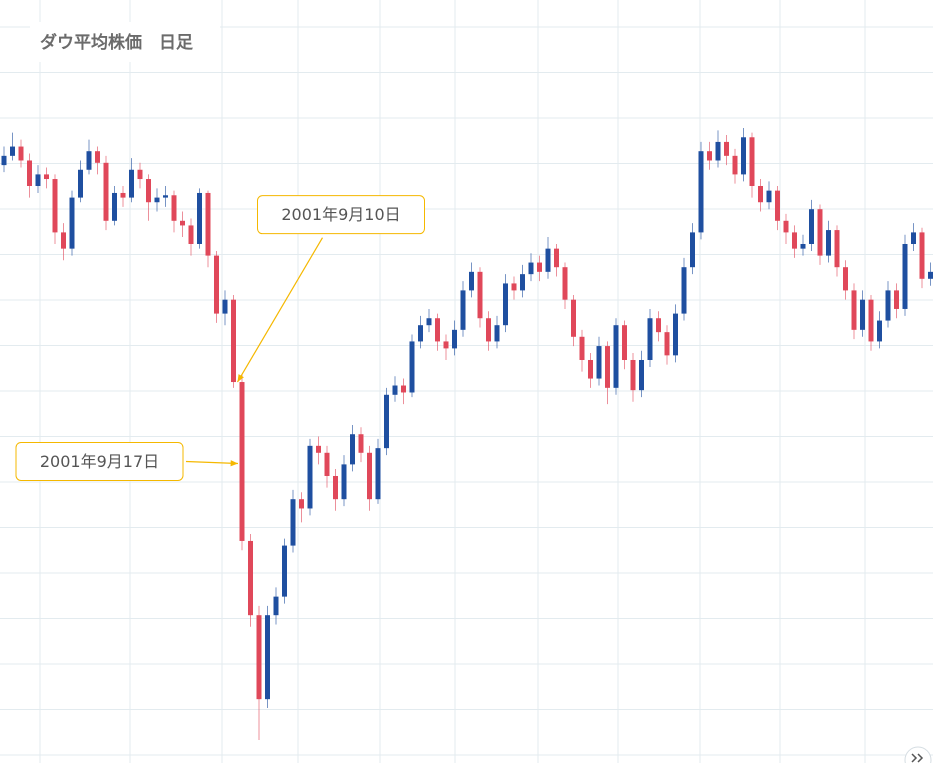  I want to click on chart-title: ダウ平均株価 日足, so click(116, 42).